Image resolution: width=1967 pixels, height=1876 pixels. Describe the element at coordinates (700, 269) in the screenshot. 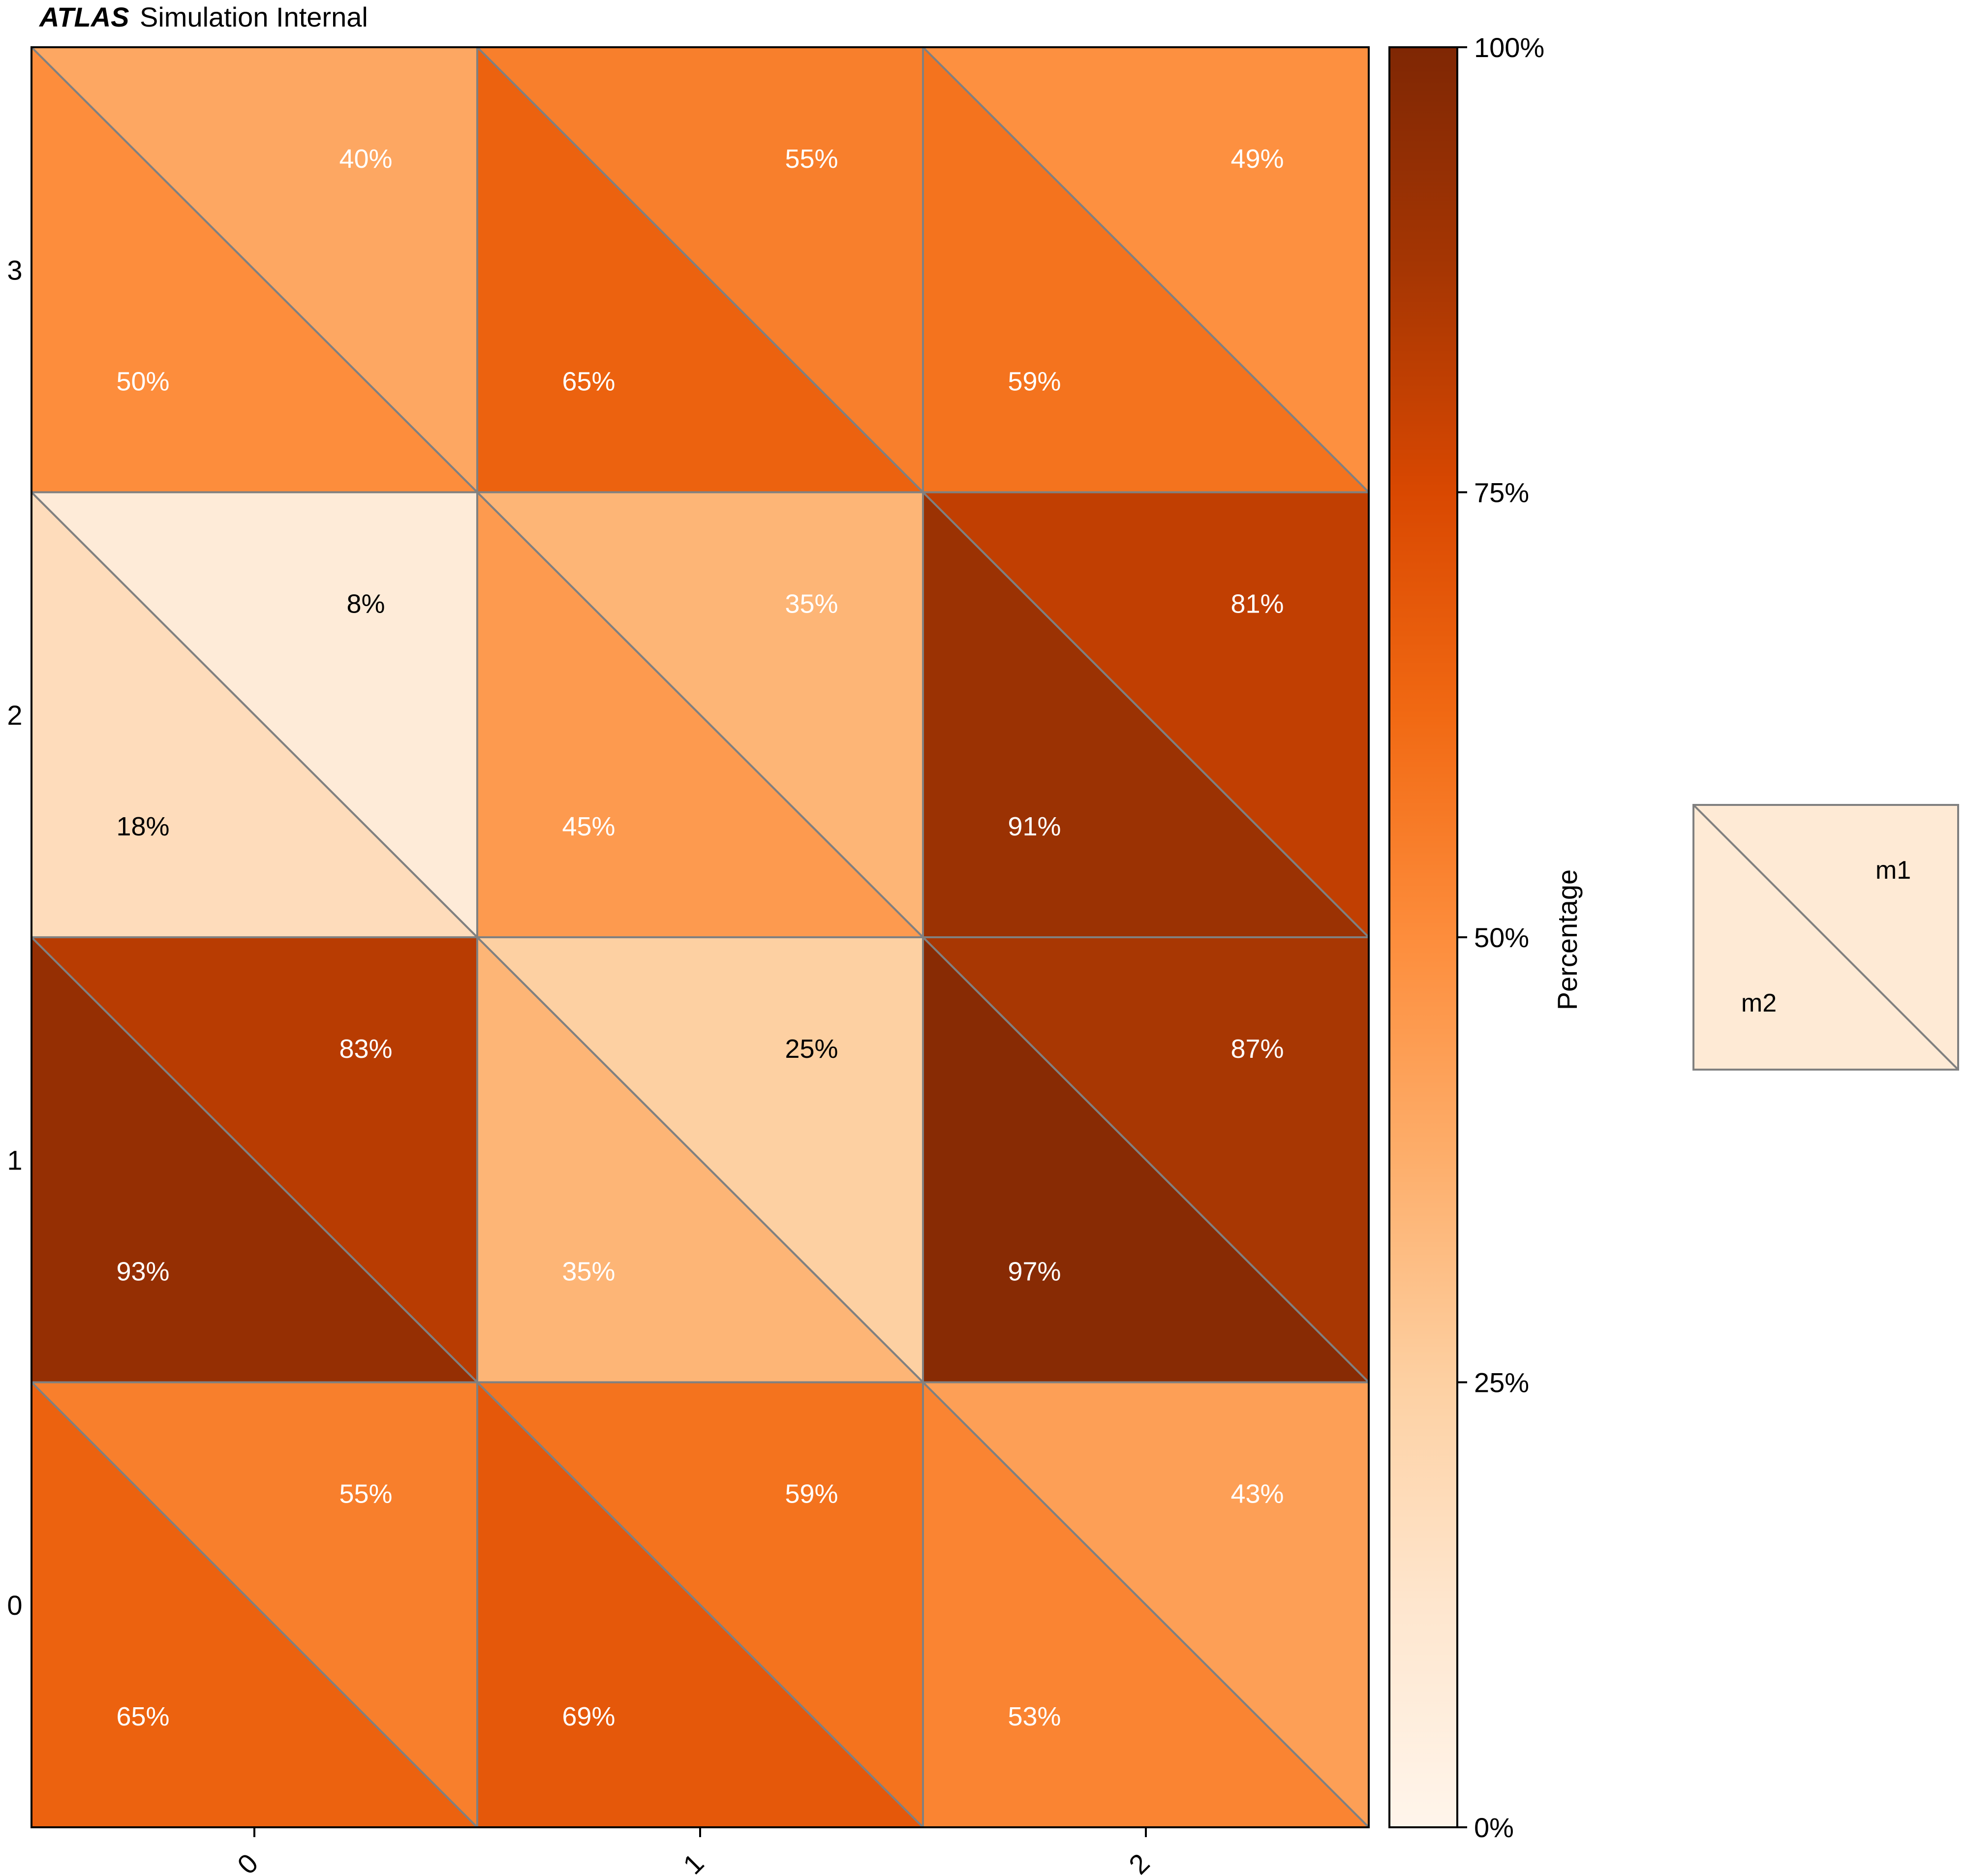

I see `cell-m2-x1-y3` at that location.